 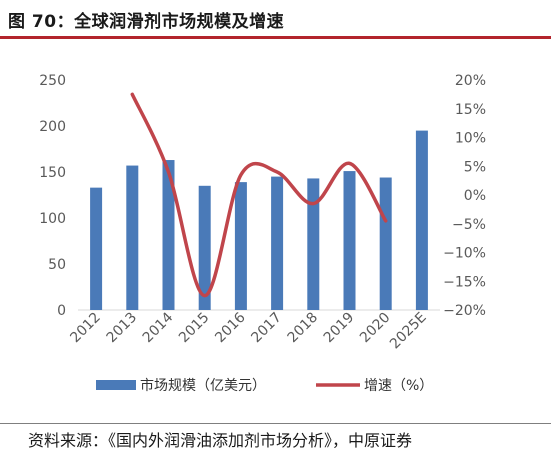 I want to click on legend-swatch-bar, so click(x=116, y=385).